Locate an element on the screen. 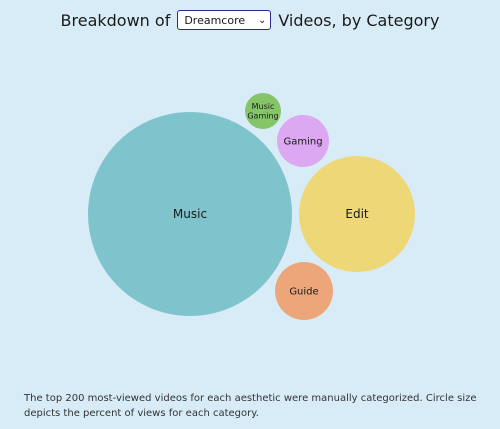 The height and width of the screenshot is (429, 500). bubble-label-guide: Guide is located at coordinates (303, 292).